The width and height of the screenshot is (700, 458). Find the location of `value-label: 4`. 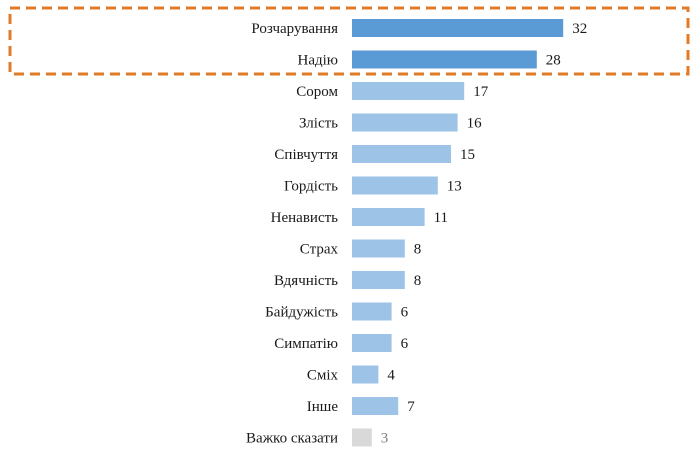

value-label: 4 is located at coordinates (391, 376).